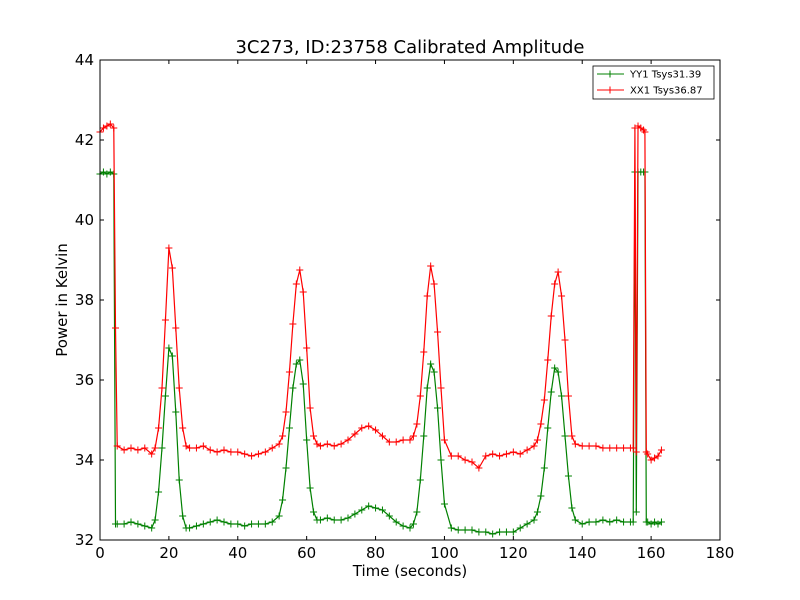  What do you see at coordinates (84, 220) in the screenshot?
I see `y-tick-label-4: 40` at bounding box center [84, 220].